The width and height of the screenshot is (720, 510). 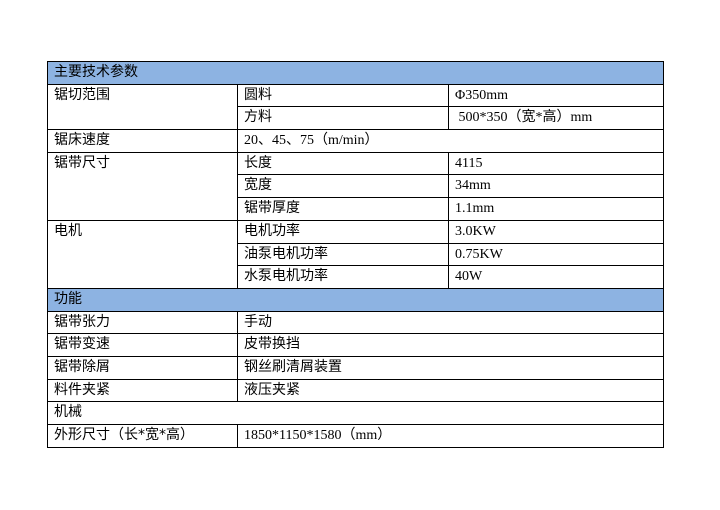 I want to click on table-row: 电机 电机功率 3.0KW, so click(x=356, y=254).